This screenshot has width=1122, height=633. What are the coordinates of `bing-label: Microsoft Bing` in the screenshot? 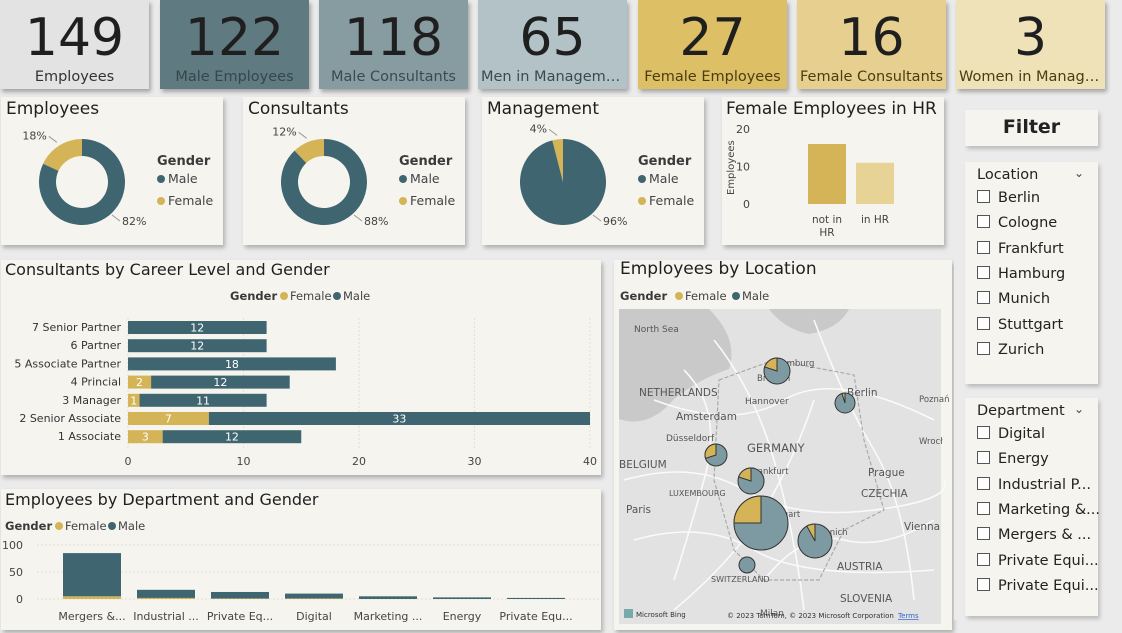 It's located at (661, 615).